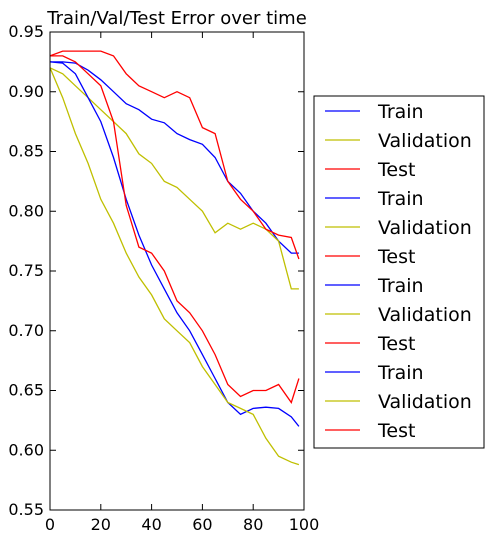  What do you see at coordinates (26, 509) in the screenshot?
I see `y-tick-label: 0.55` at bounding box center [26, 509].